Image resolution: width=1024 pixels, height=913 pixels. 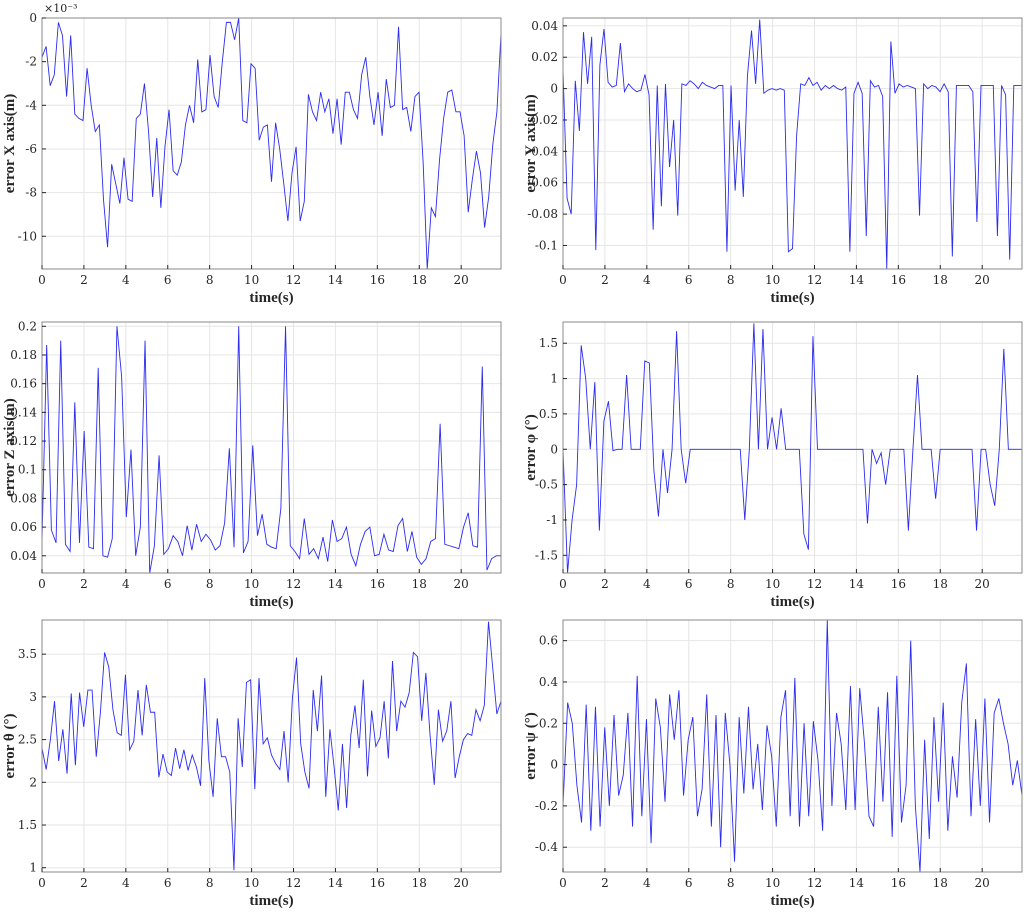 What do you see at coordinates (31, 149) in the screenshot?
I see `y-tick-label: -6` at bounding box center [31, 149].